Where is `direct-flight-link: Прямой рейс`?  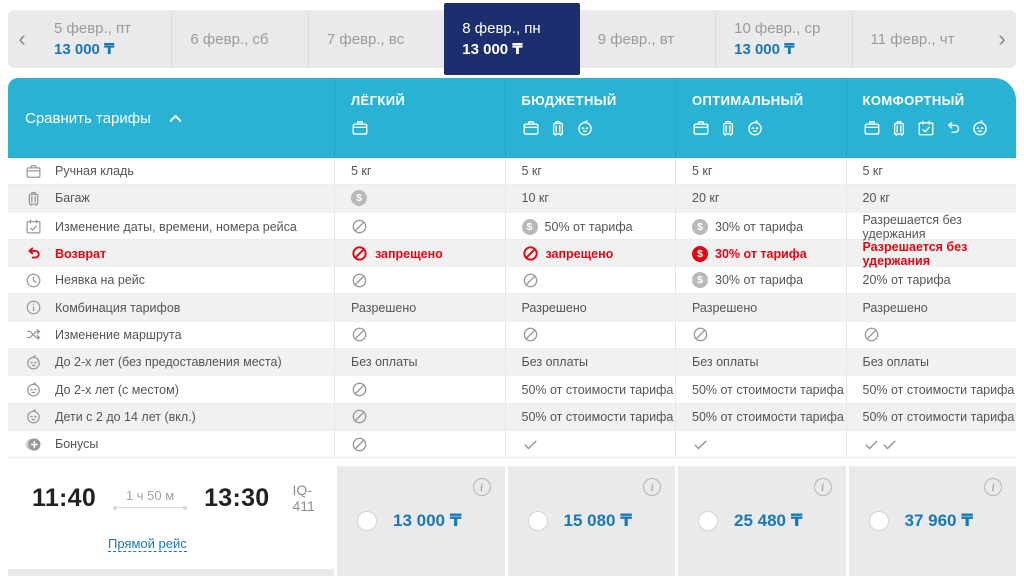 direct-flight-link: Прямой рейс is located at coordinates (147, 544).